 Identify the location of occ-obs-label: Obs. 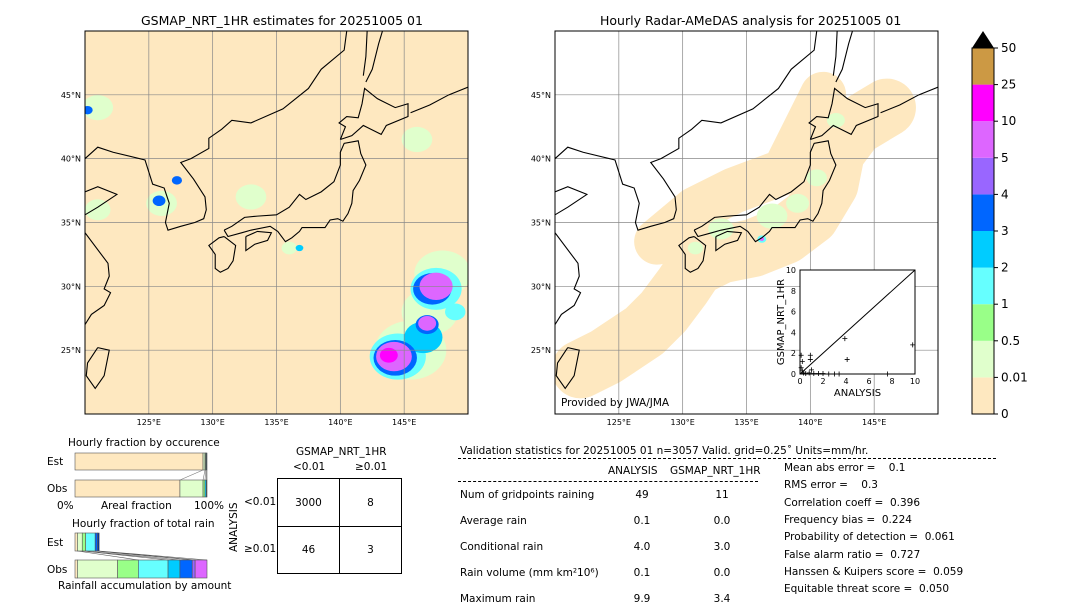
(57, 489).